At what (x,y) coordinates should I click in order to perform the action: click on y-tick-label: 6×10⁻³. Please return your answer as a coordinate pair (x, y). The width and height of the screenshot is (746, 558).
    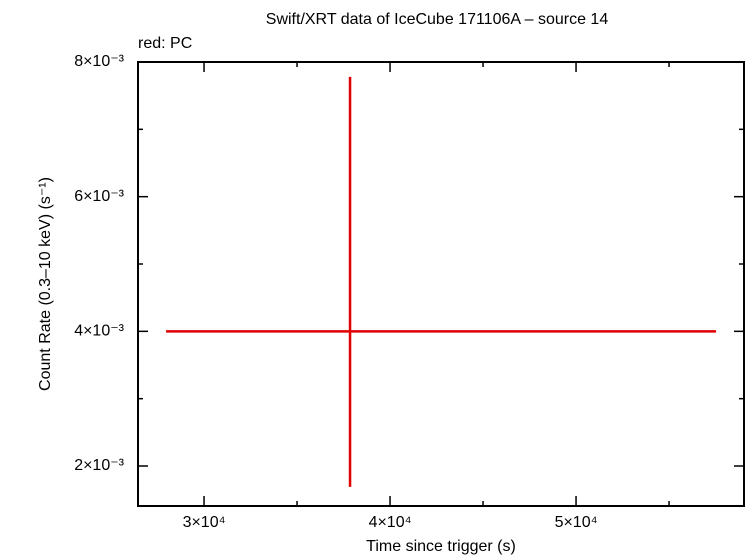
    Looking at the image, I should click on (99, 196).